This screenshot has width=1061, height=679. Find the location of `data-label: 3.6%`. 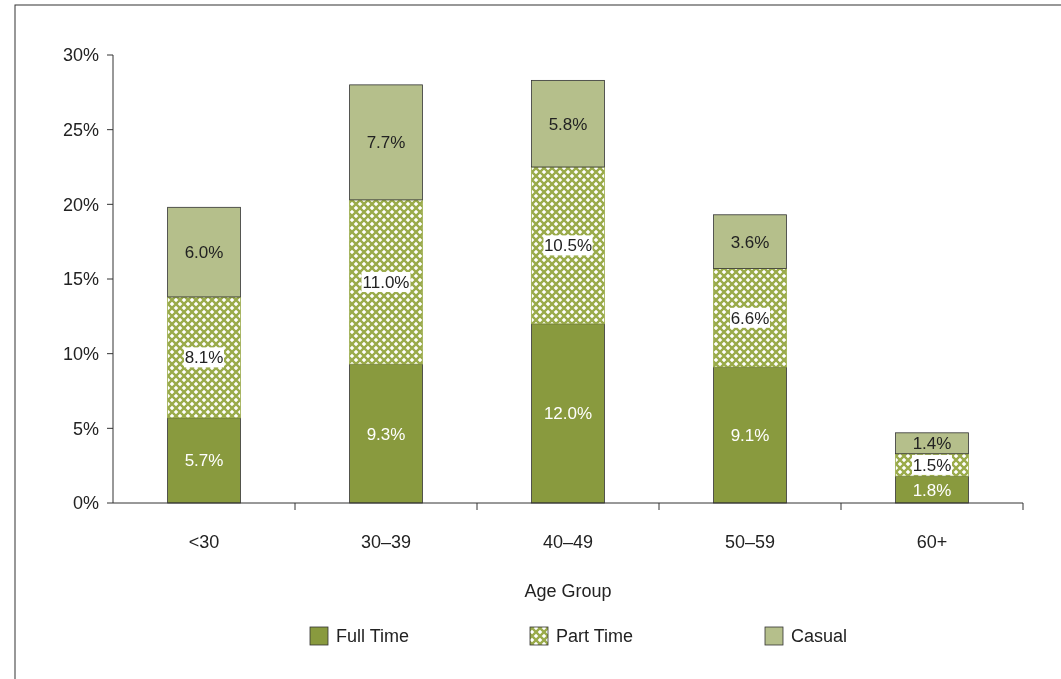

data-label: 3.6% is located at coordinates (750, 242).